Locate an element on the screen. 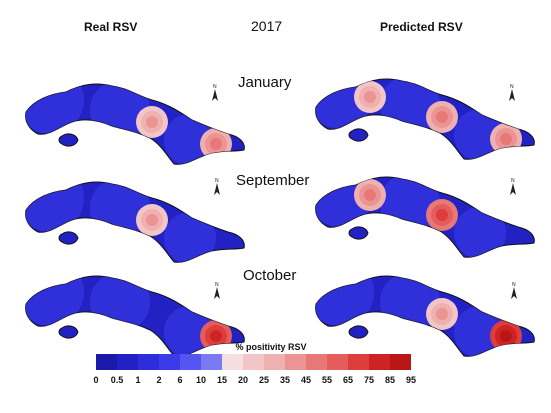 Image resolution: width=551 pixels, height=413 pixels. legend-tick-label: 25 is located at coordinates (264, 380).